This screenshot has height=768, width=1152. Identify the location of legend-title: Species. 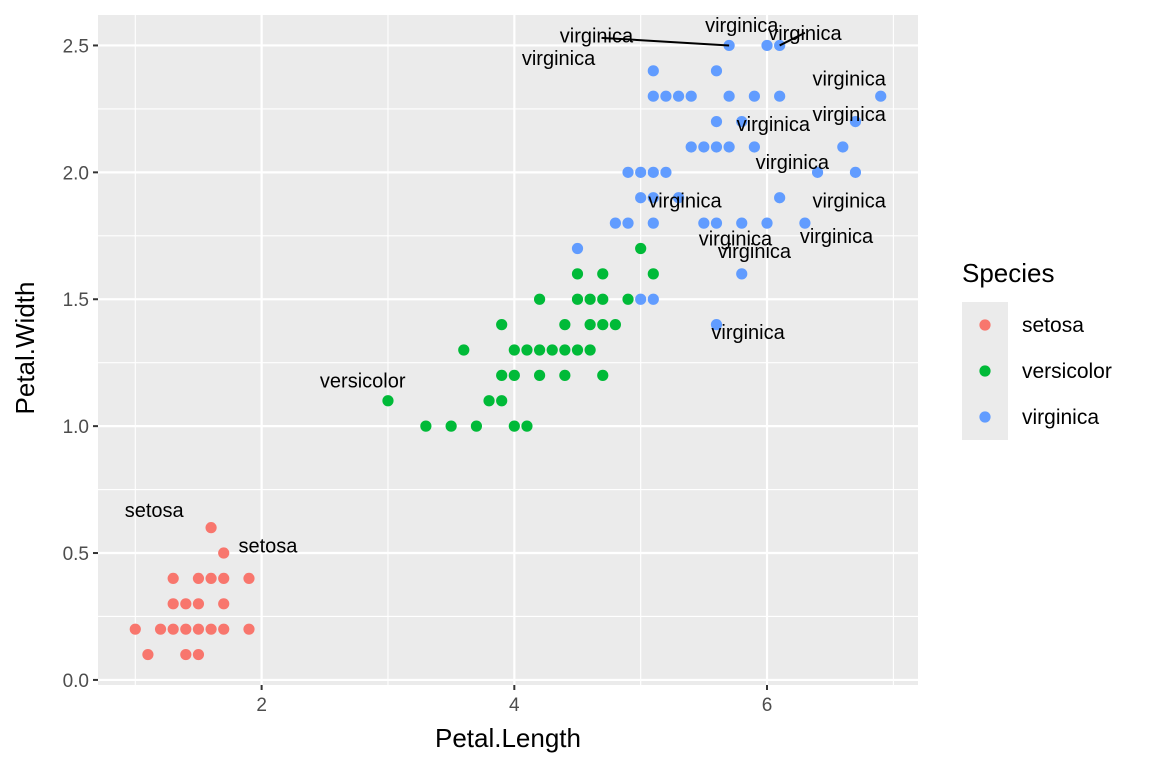
(1008, 273).